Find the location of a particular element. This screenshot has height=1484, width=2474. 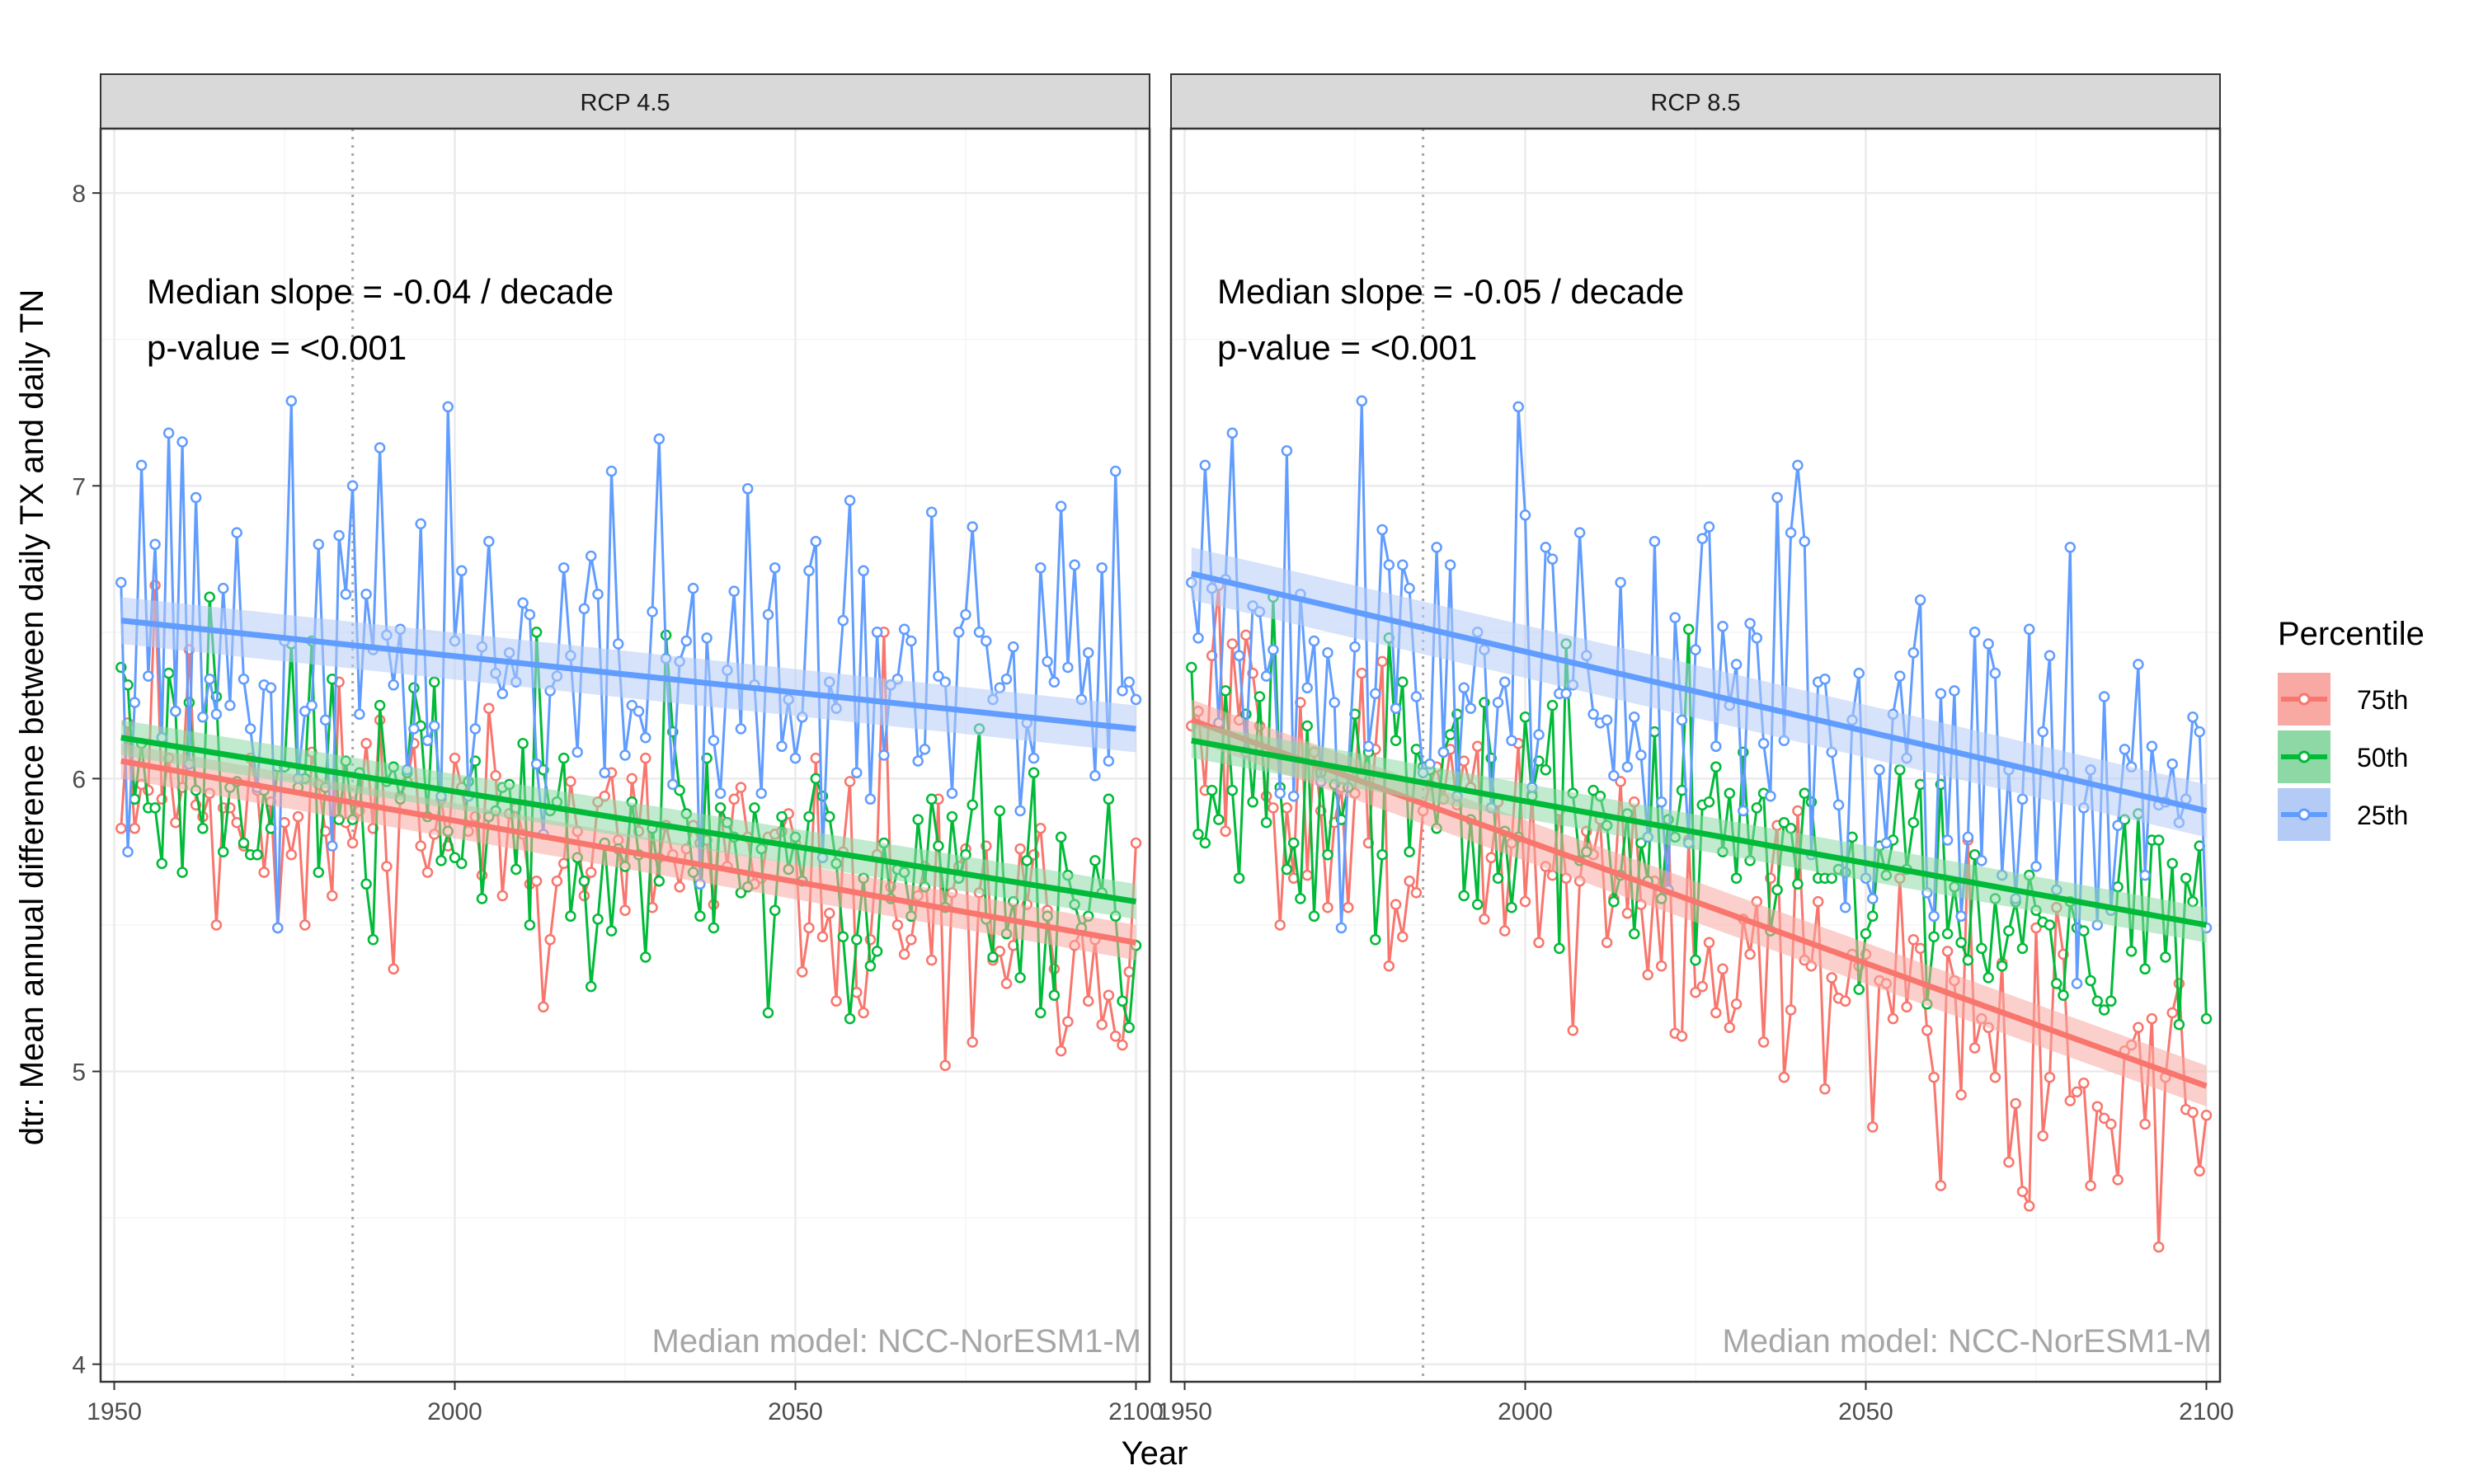

slope-annotation: Median slope = -0.04 / decade is located at coordinates (380, 291).